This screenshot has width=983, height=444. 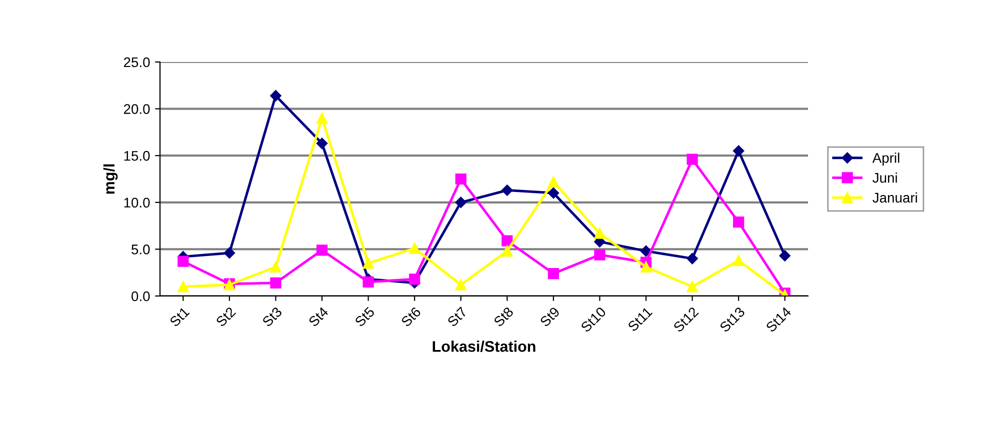 What do you see at coordinates (640, 319) in the screenshot?
I see `x-tick-label: St11` at bounding box center [640, 319].